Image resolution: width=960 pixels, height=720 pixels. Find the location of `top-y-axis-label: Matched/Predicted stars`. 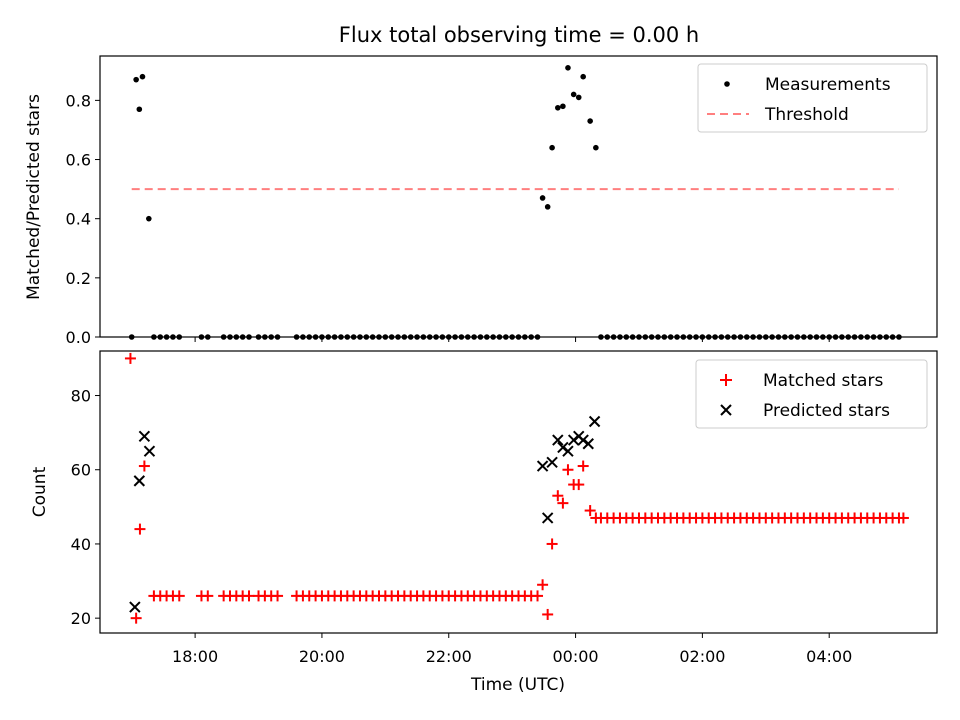

top-y-axis-label: Matched/Predicted stars is located at coordinates (34, 197).